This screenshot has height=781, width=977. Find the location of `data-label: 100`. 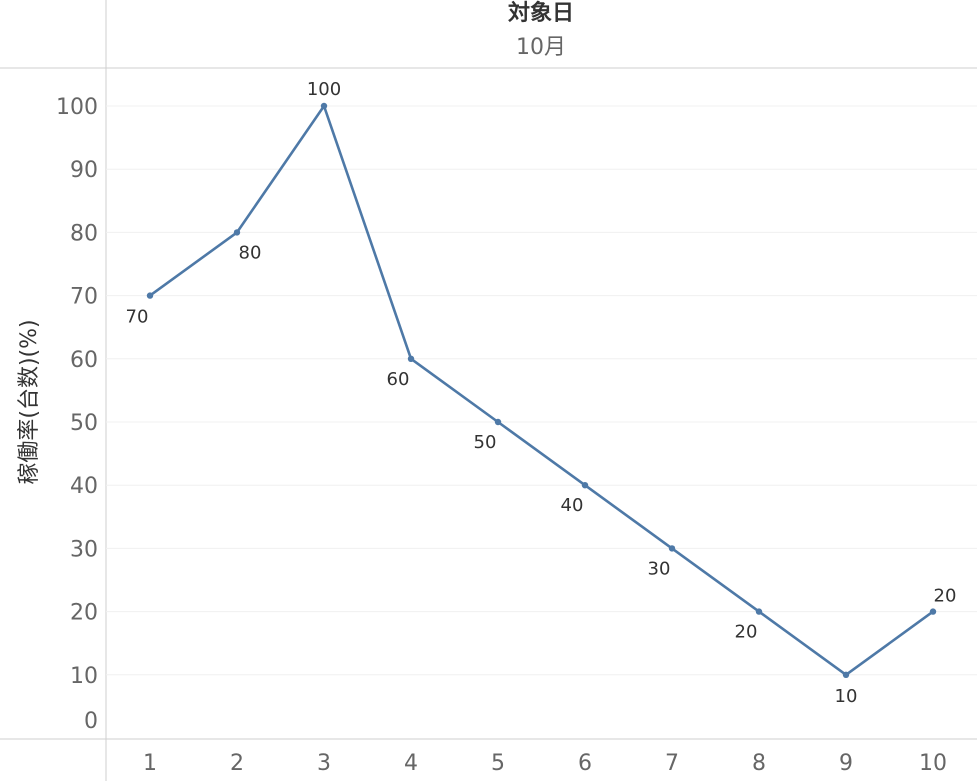

data-label: 100 is located at coordinates (324, 89).